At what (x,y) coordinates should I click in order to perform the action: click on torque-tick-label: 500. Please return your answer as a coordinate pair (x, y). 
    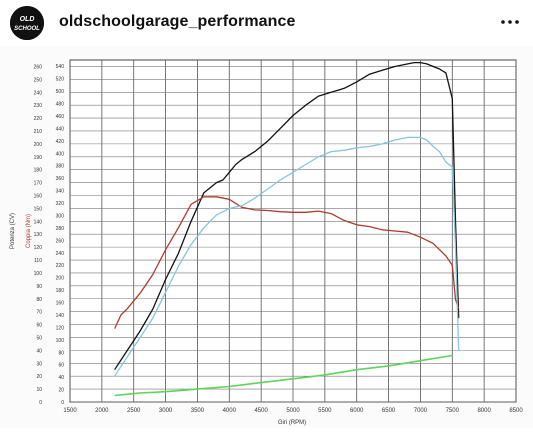
    Looking at the image, I should click on (60, 92).